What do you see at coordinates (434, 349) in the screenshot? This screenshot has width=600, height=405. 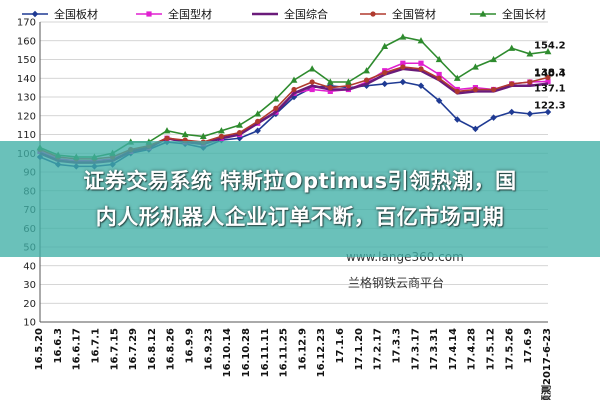 I see `x-tick-label-21: 17.3.31` at bounding box center [434, 349].